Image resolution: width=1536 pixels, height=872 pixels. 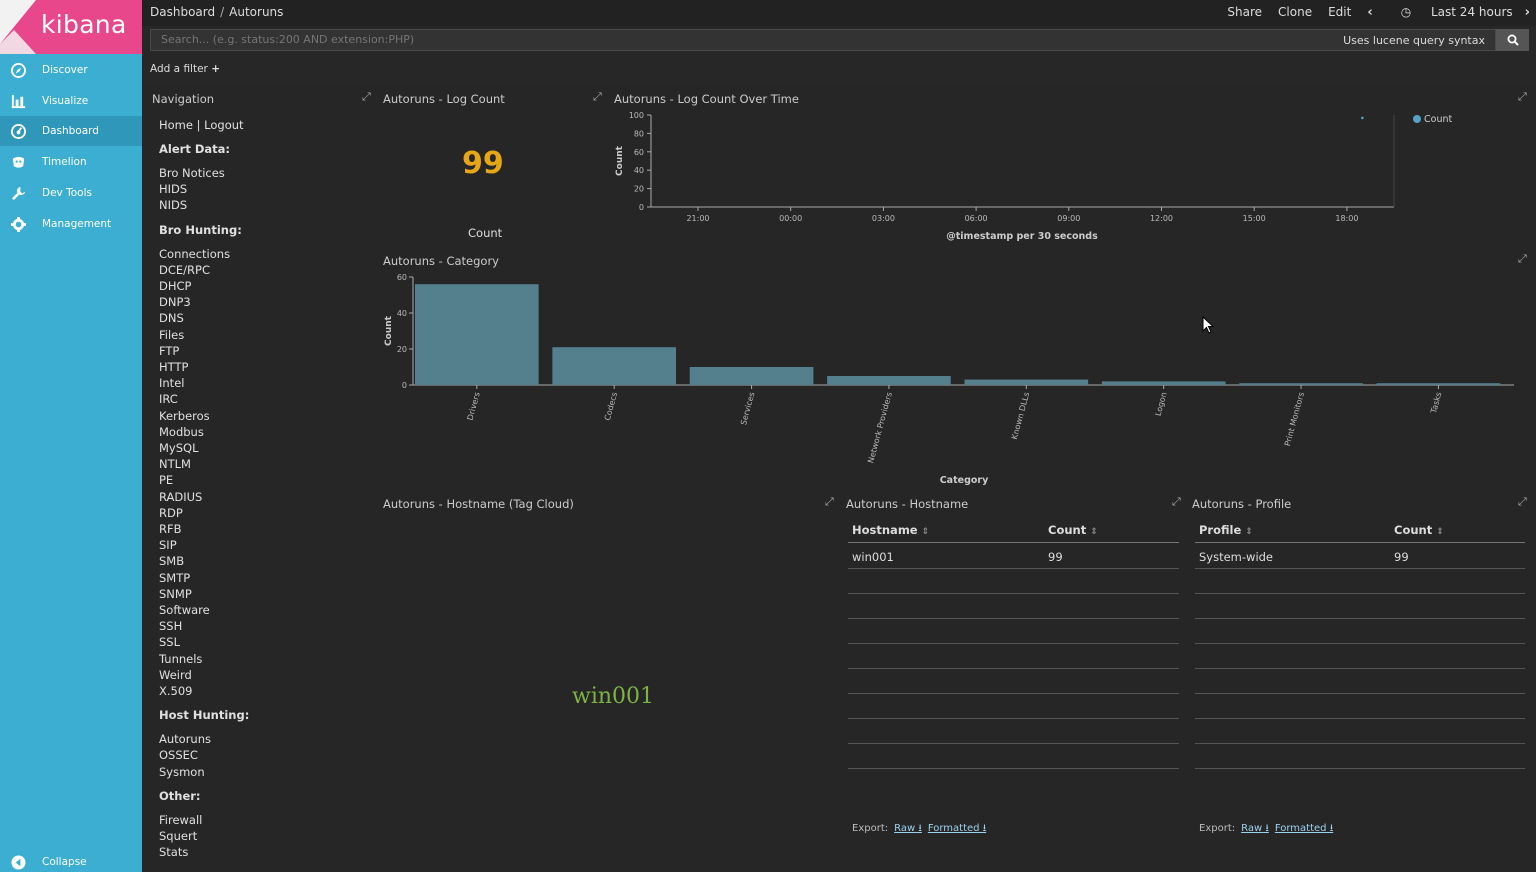 I want to click on nav-link: Weird, so click(x=175, y=674).